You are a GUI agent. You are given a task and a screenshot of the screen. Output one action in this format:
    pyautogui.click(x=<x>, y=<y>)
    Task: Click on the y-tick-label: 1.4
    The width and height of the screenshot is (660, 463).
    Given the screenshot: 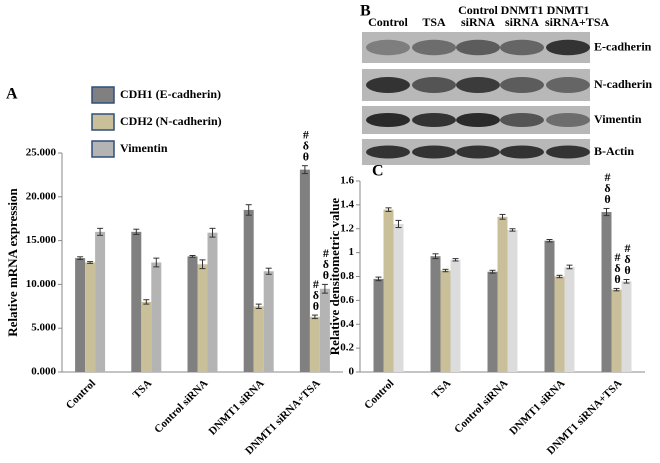 What is the action you would take?
    pyautogui.click(x=347, y=204)
    